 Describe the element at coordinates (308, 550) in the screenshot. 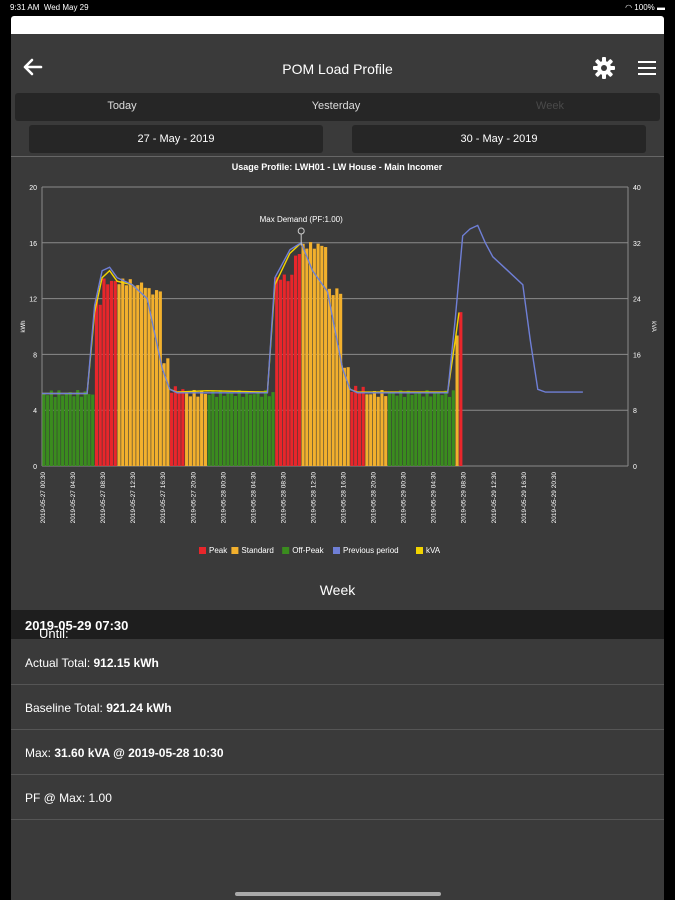

I see `legend-label: Off-Peak` at that location.